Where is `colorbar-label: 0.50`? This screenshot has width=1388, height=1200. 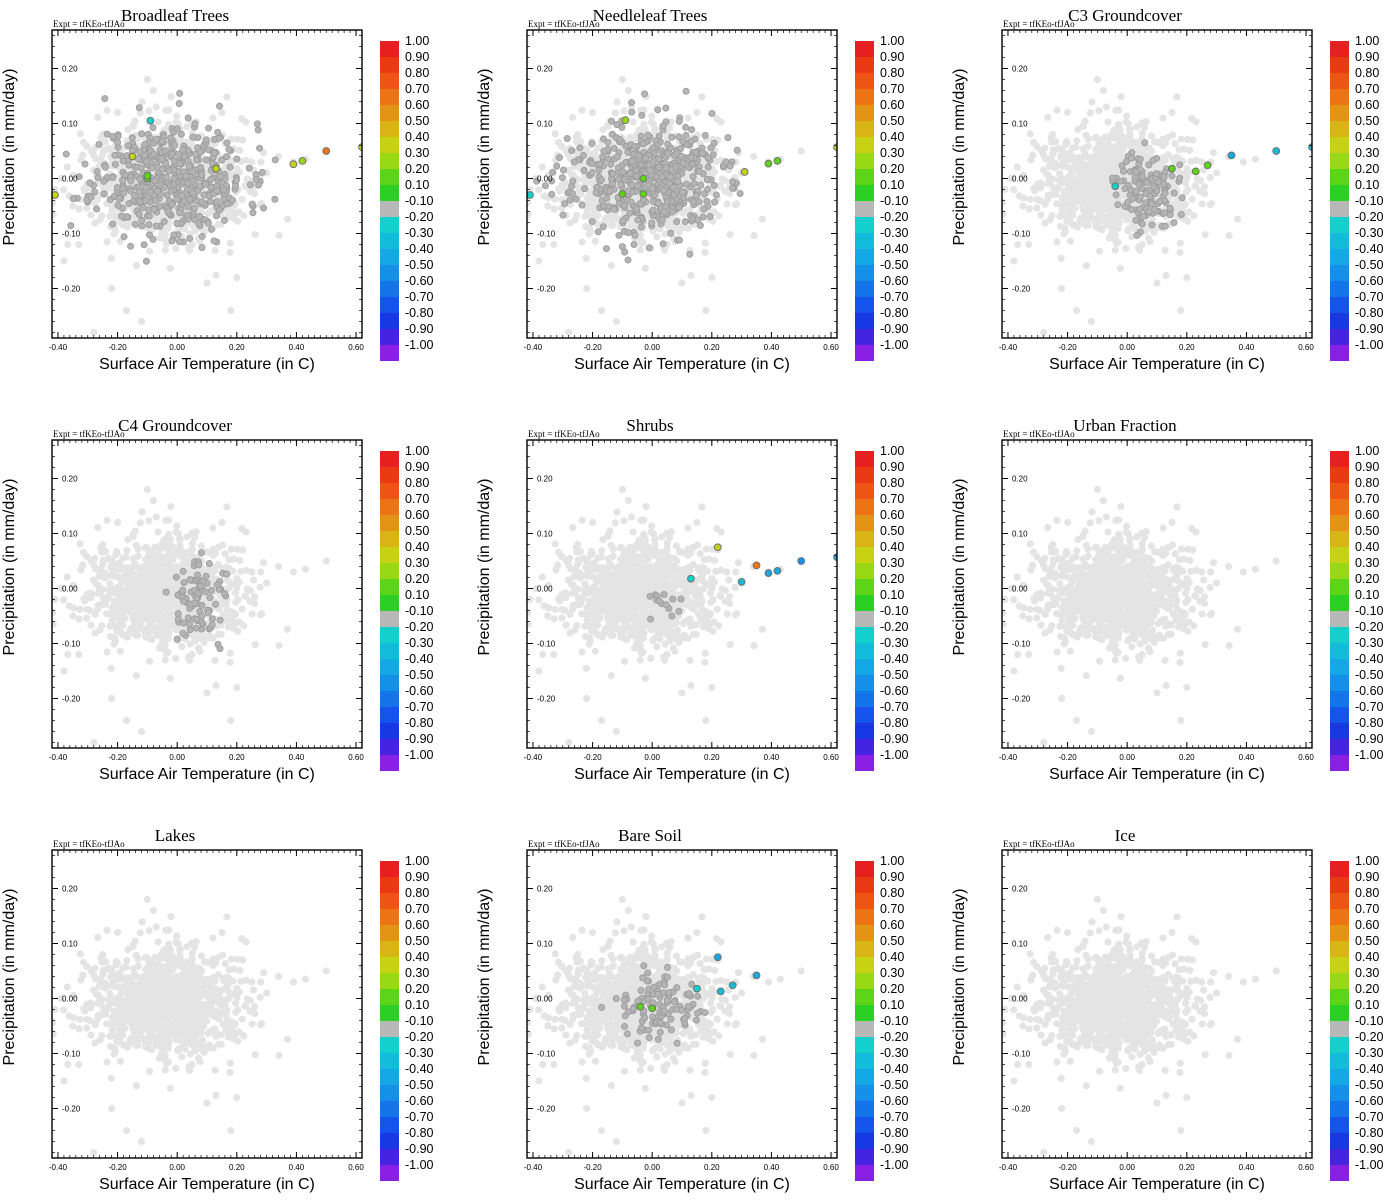 colorbar-label: 0.50 is located at coordinates (417, 121).